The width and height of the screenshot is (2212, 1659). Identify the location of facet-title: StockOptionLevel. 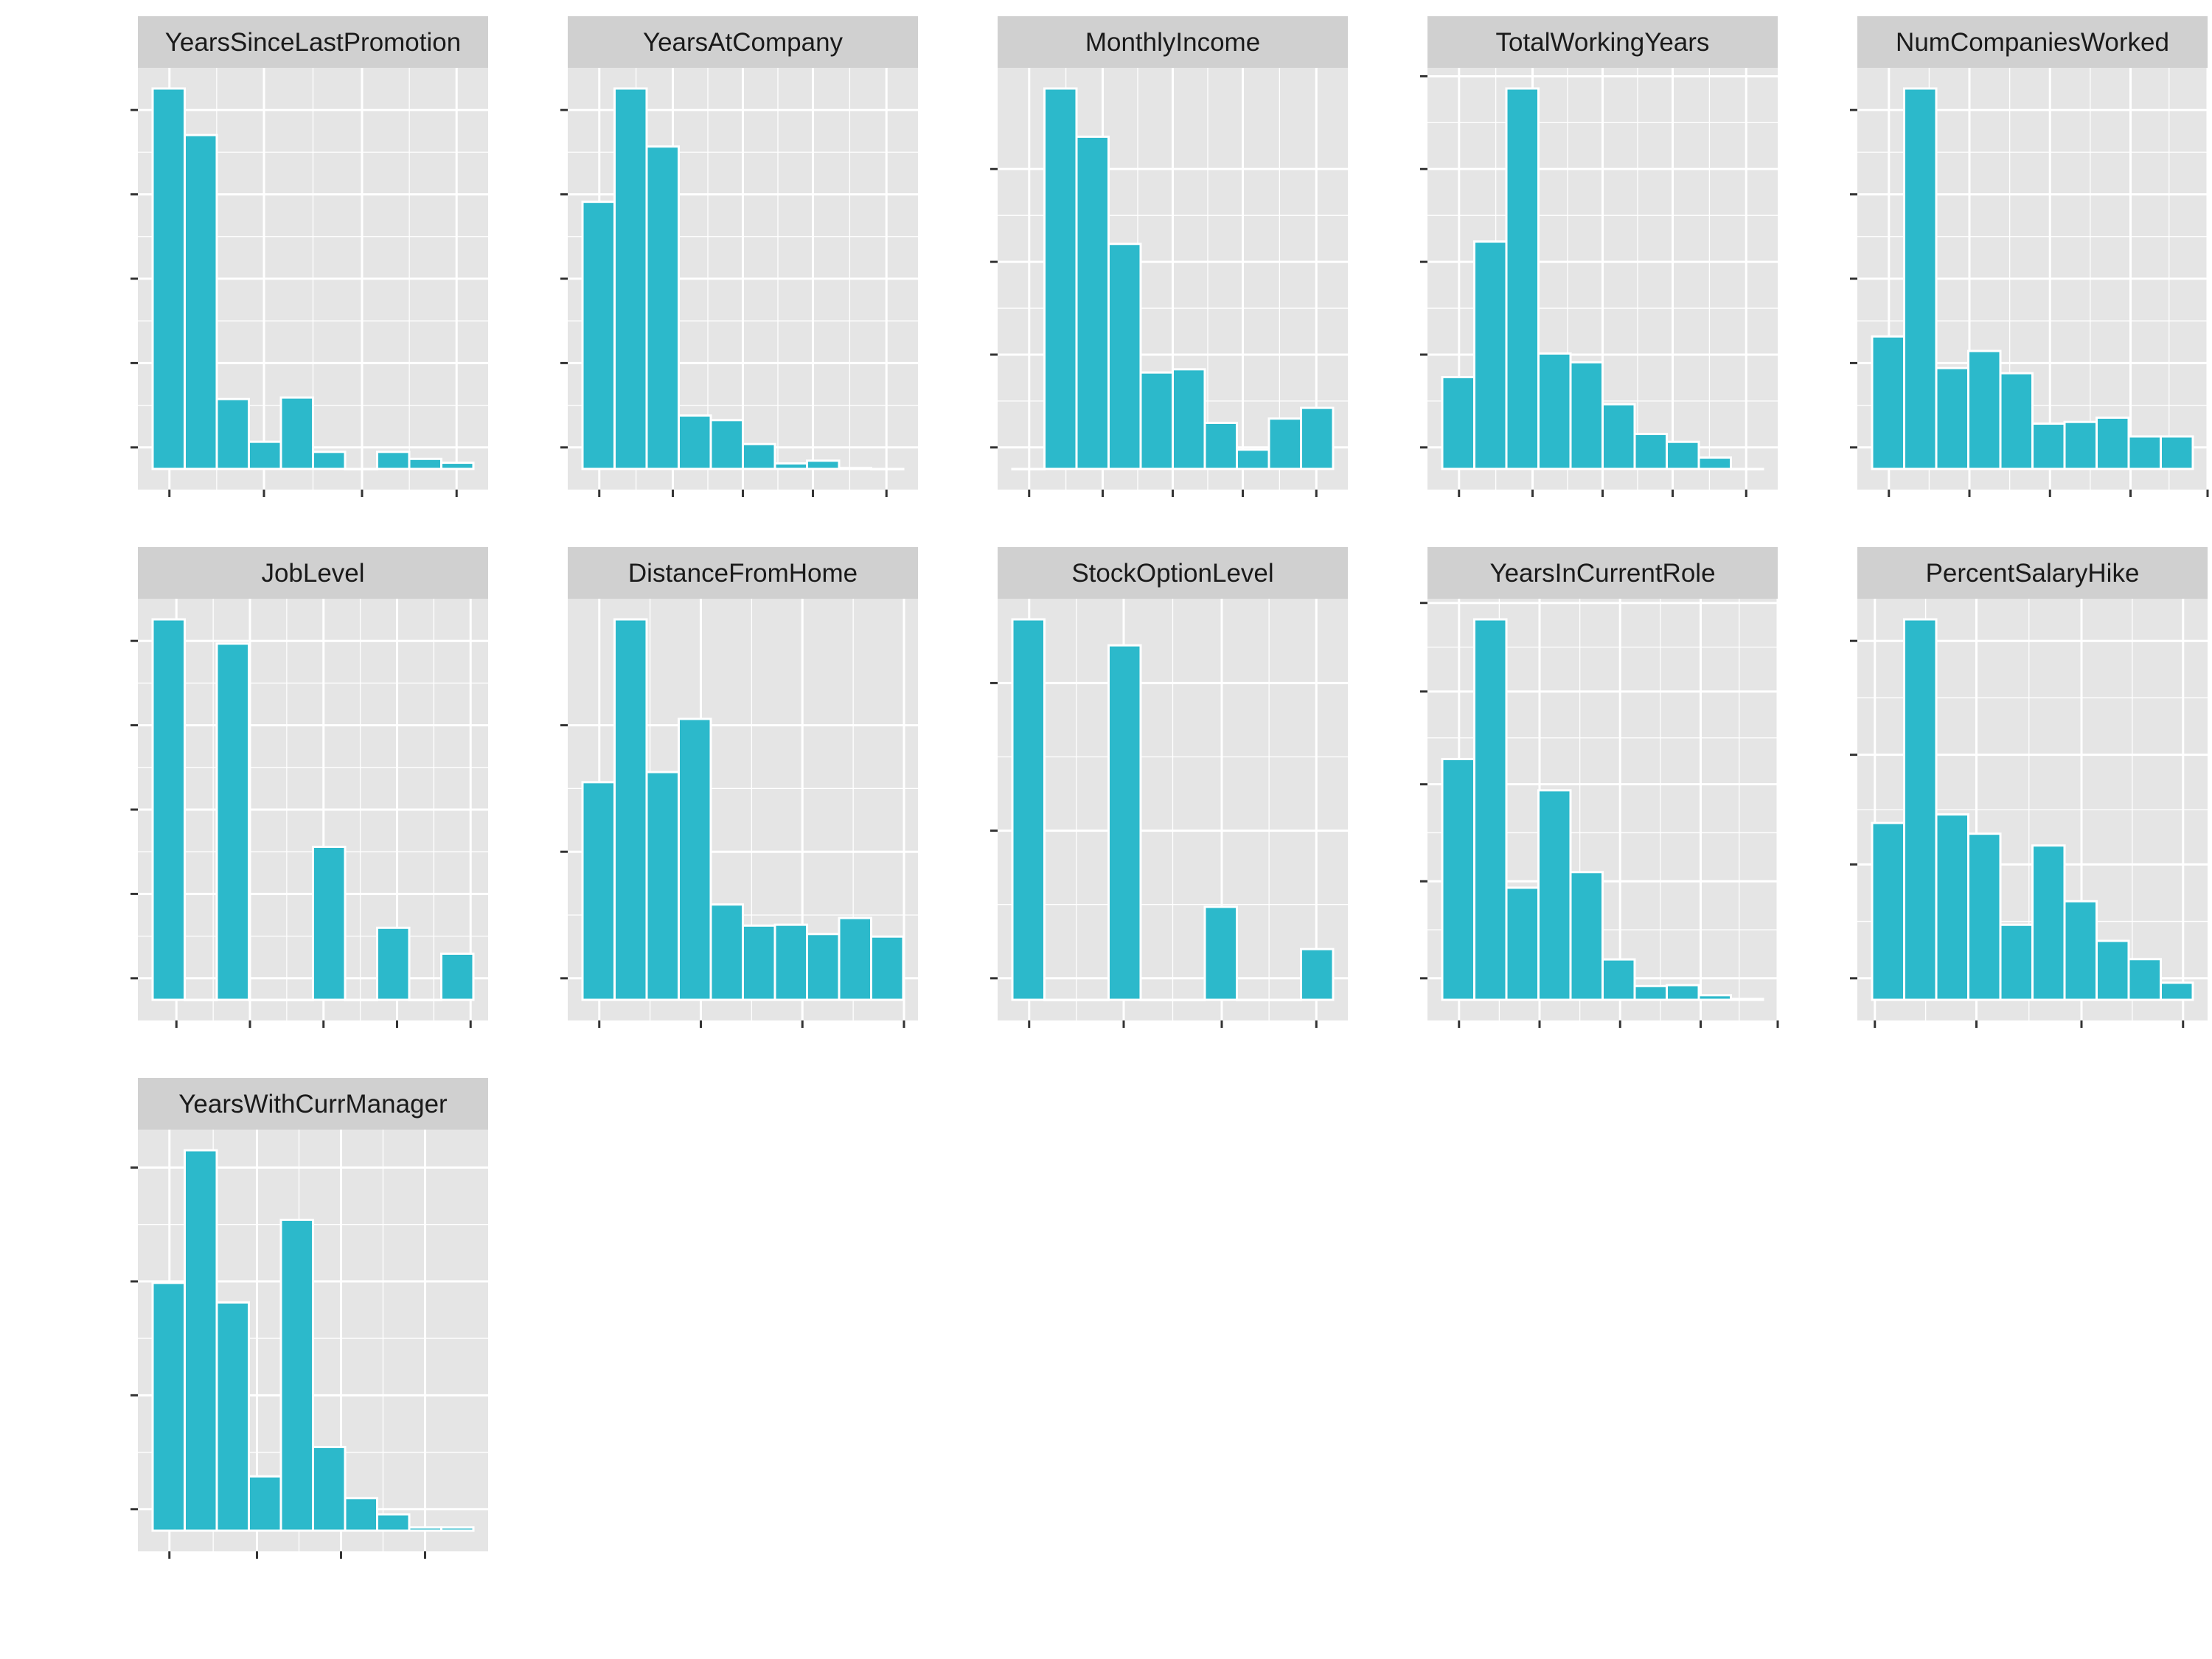
(1172, 573).